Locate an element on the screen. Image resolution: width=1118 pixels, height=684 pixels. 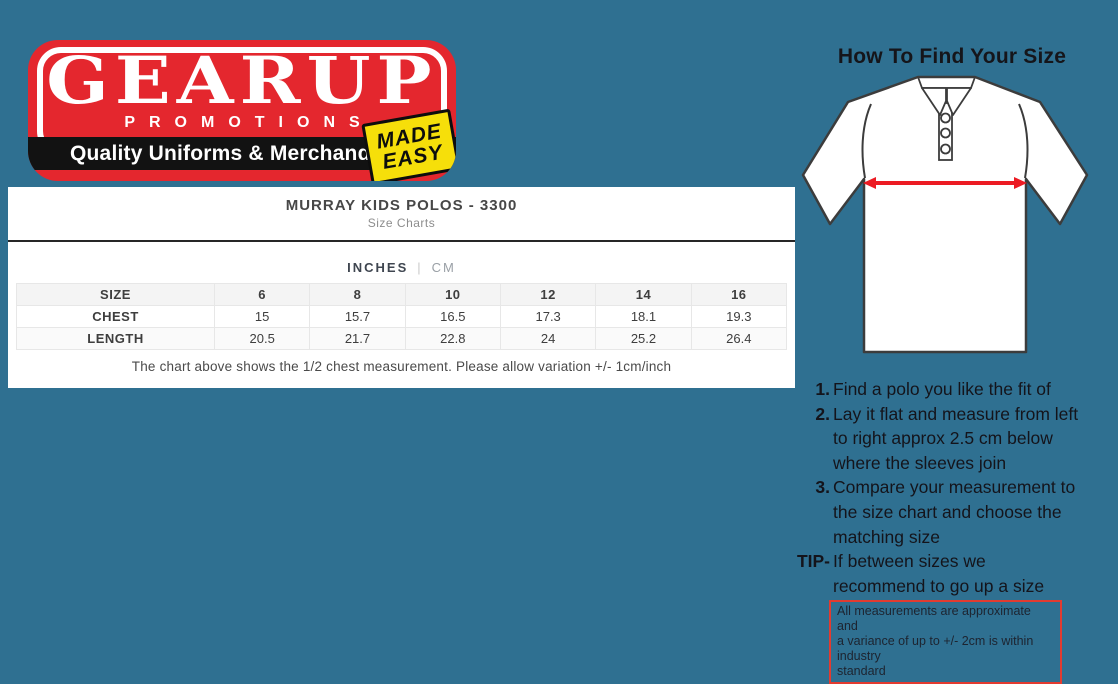
logo-brand-text: GEARUP is located at coordinates (242, 81).